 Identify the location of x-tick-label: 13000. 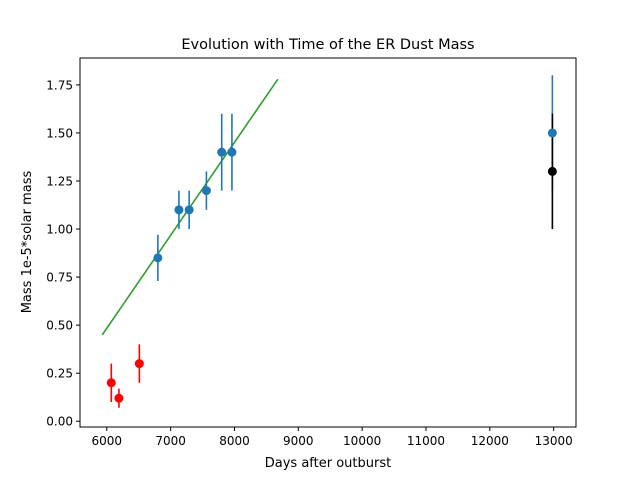
(554, 441).